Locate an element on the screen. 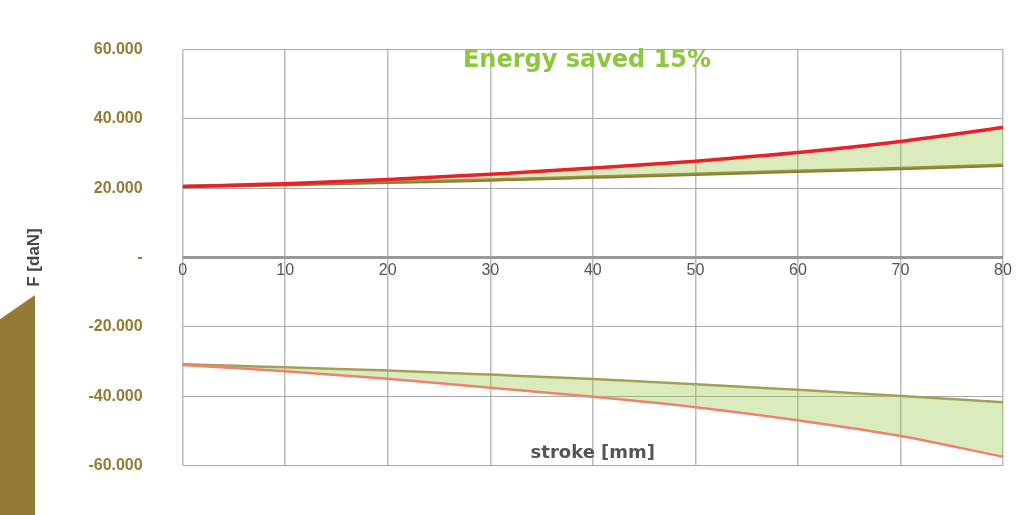 The width and height of the screenshot is (1017, 515). y-tick-label: 60.000 is located at coordinates (118, 49).